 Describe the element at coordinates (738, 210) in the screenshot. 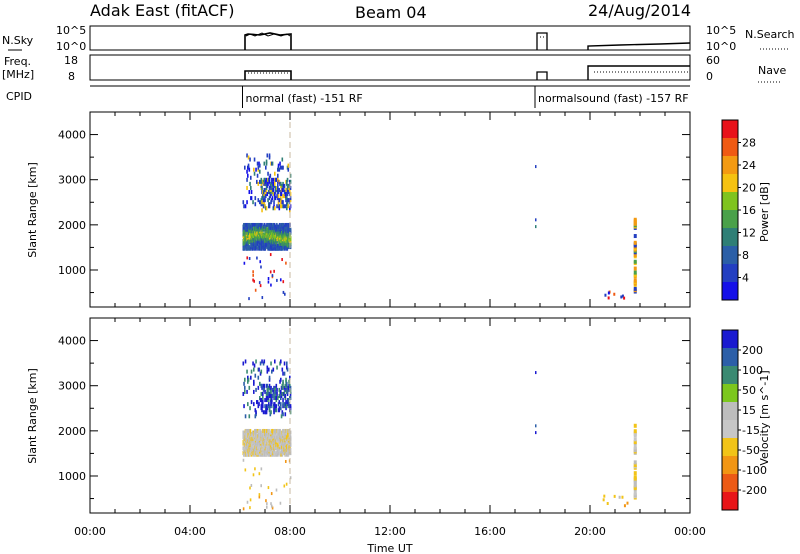

I see `power-colorbar: 28 24 20 16 12 8 4` at that location.